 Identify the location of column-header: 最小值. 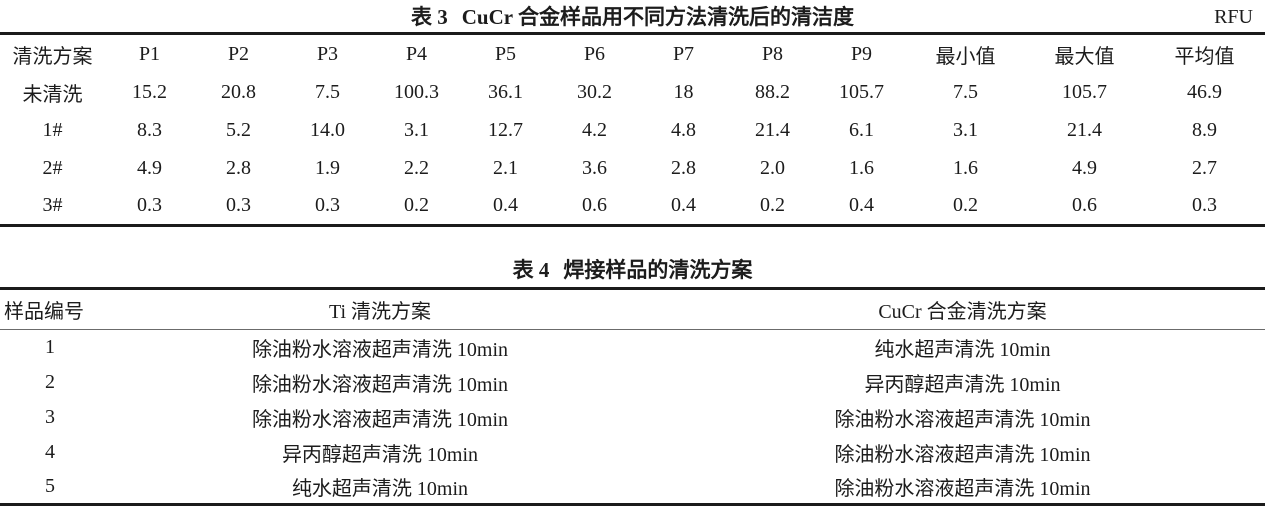
(965, 56).